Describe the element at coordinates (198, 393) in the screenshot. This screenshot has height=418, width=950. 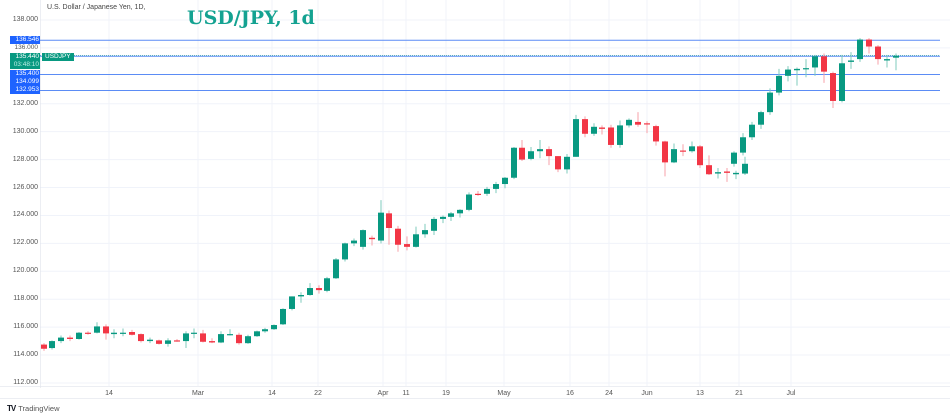
I see `time-axis-label: Mar` at that location.